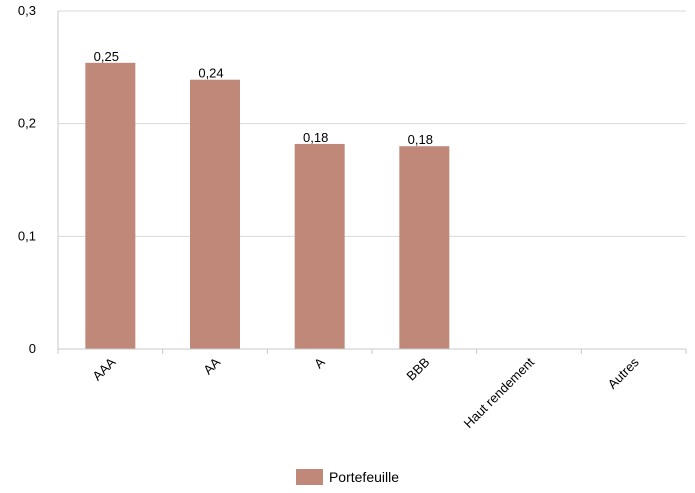 The image size is (695, 493). What do you see at coordinates (210, 73) in the screenshot?
I see `data-label: 0,24` at bounding box center [210, 73].